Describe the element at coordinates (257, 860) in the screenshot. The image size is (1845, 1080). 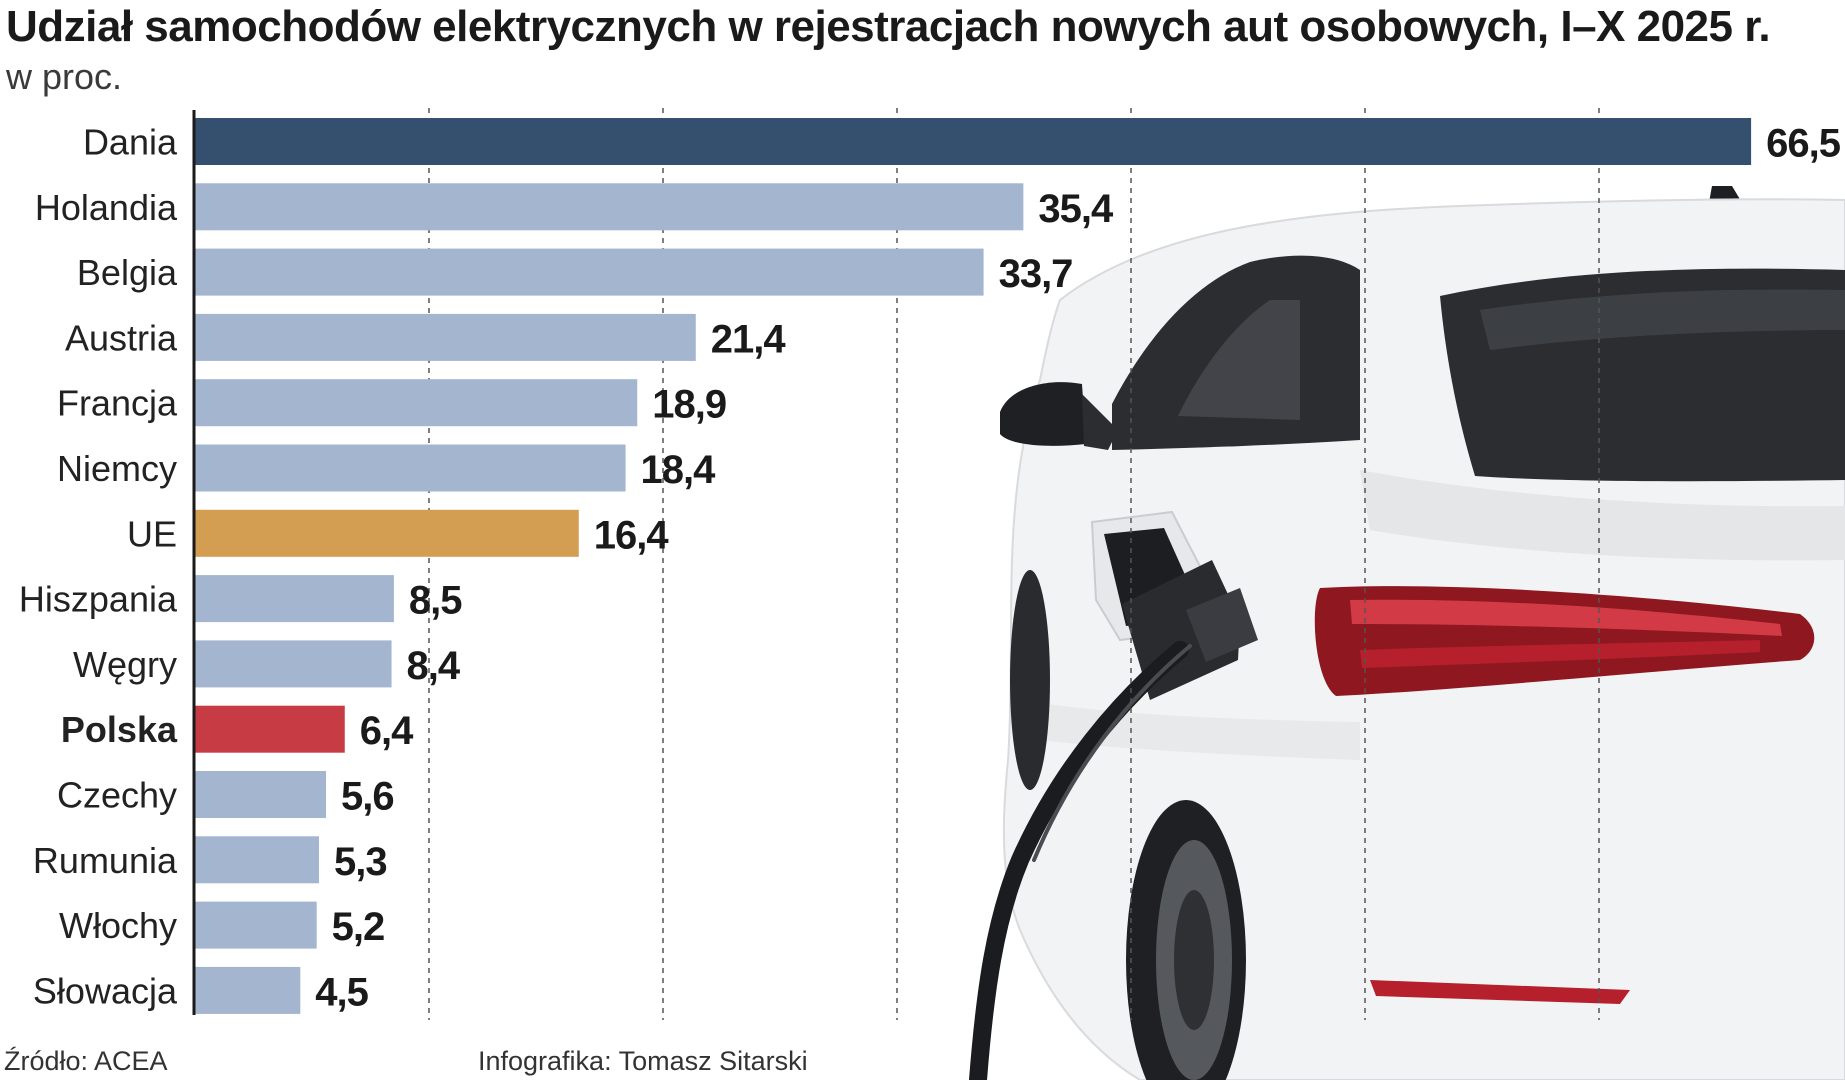
I see `bar-rumunia` at that location.